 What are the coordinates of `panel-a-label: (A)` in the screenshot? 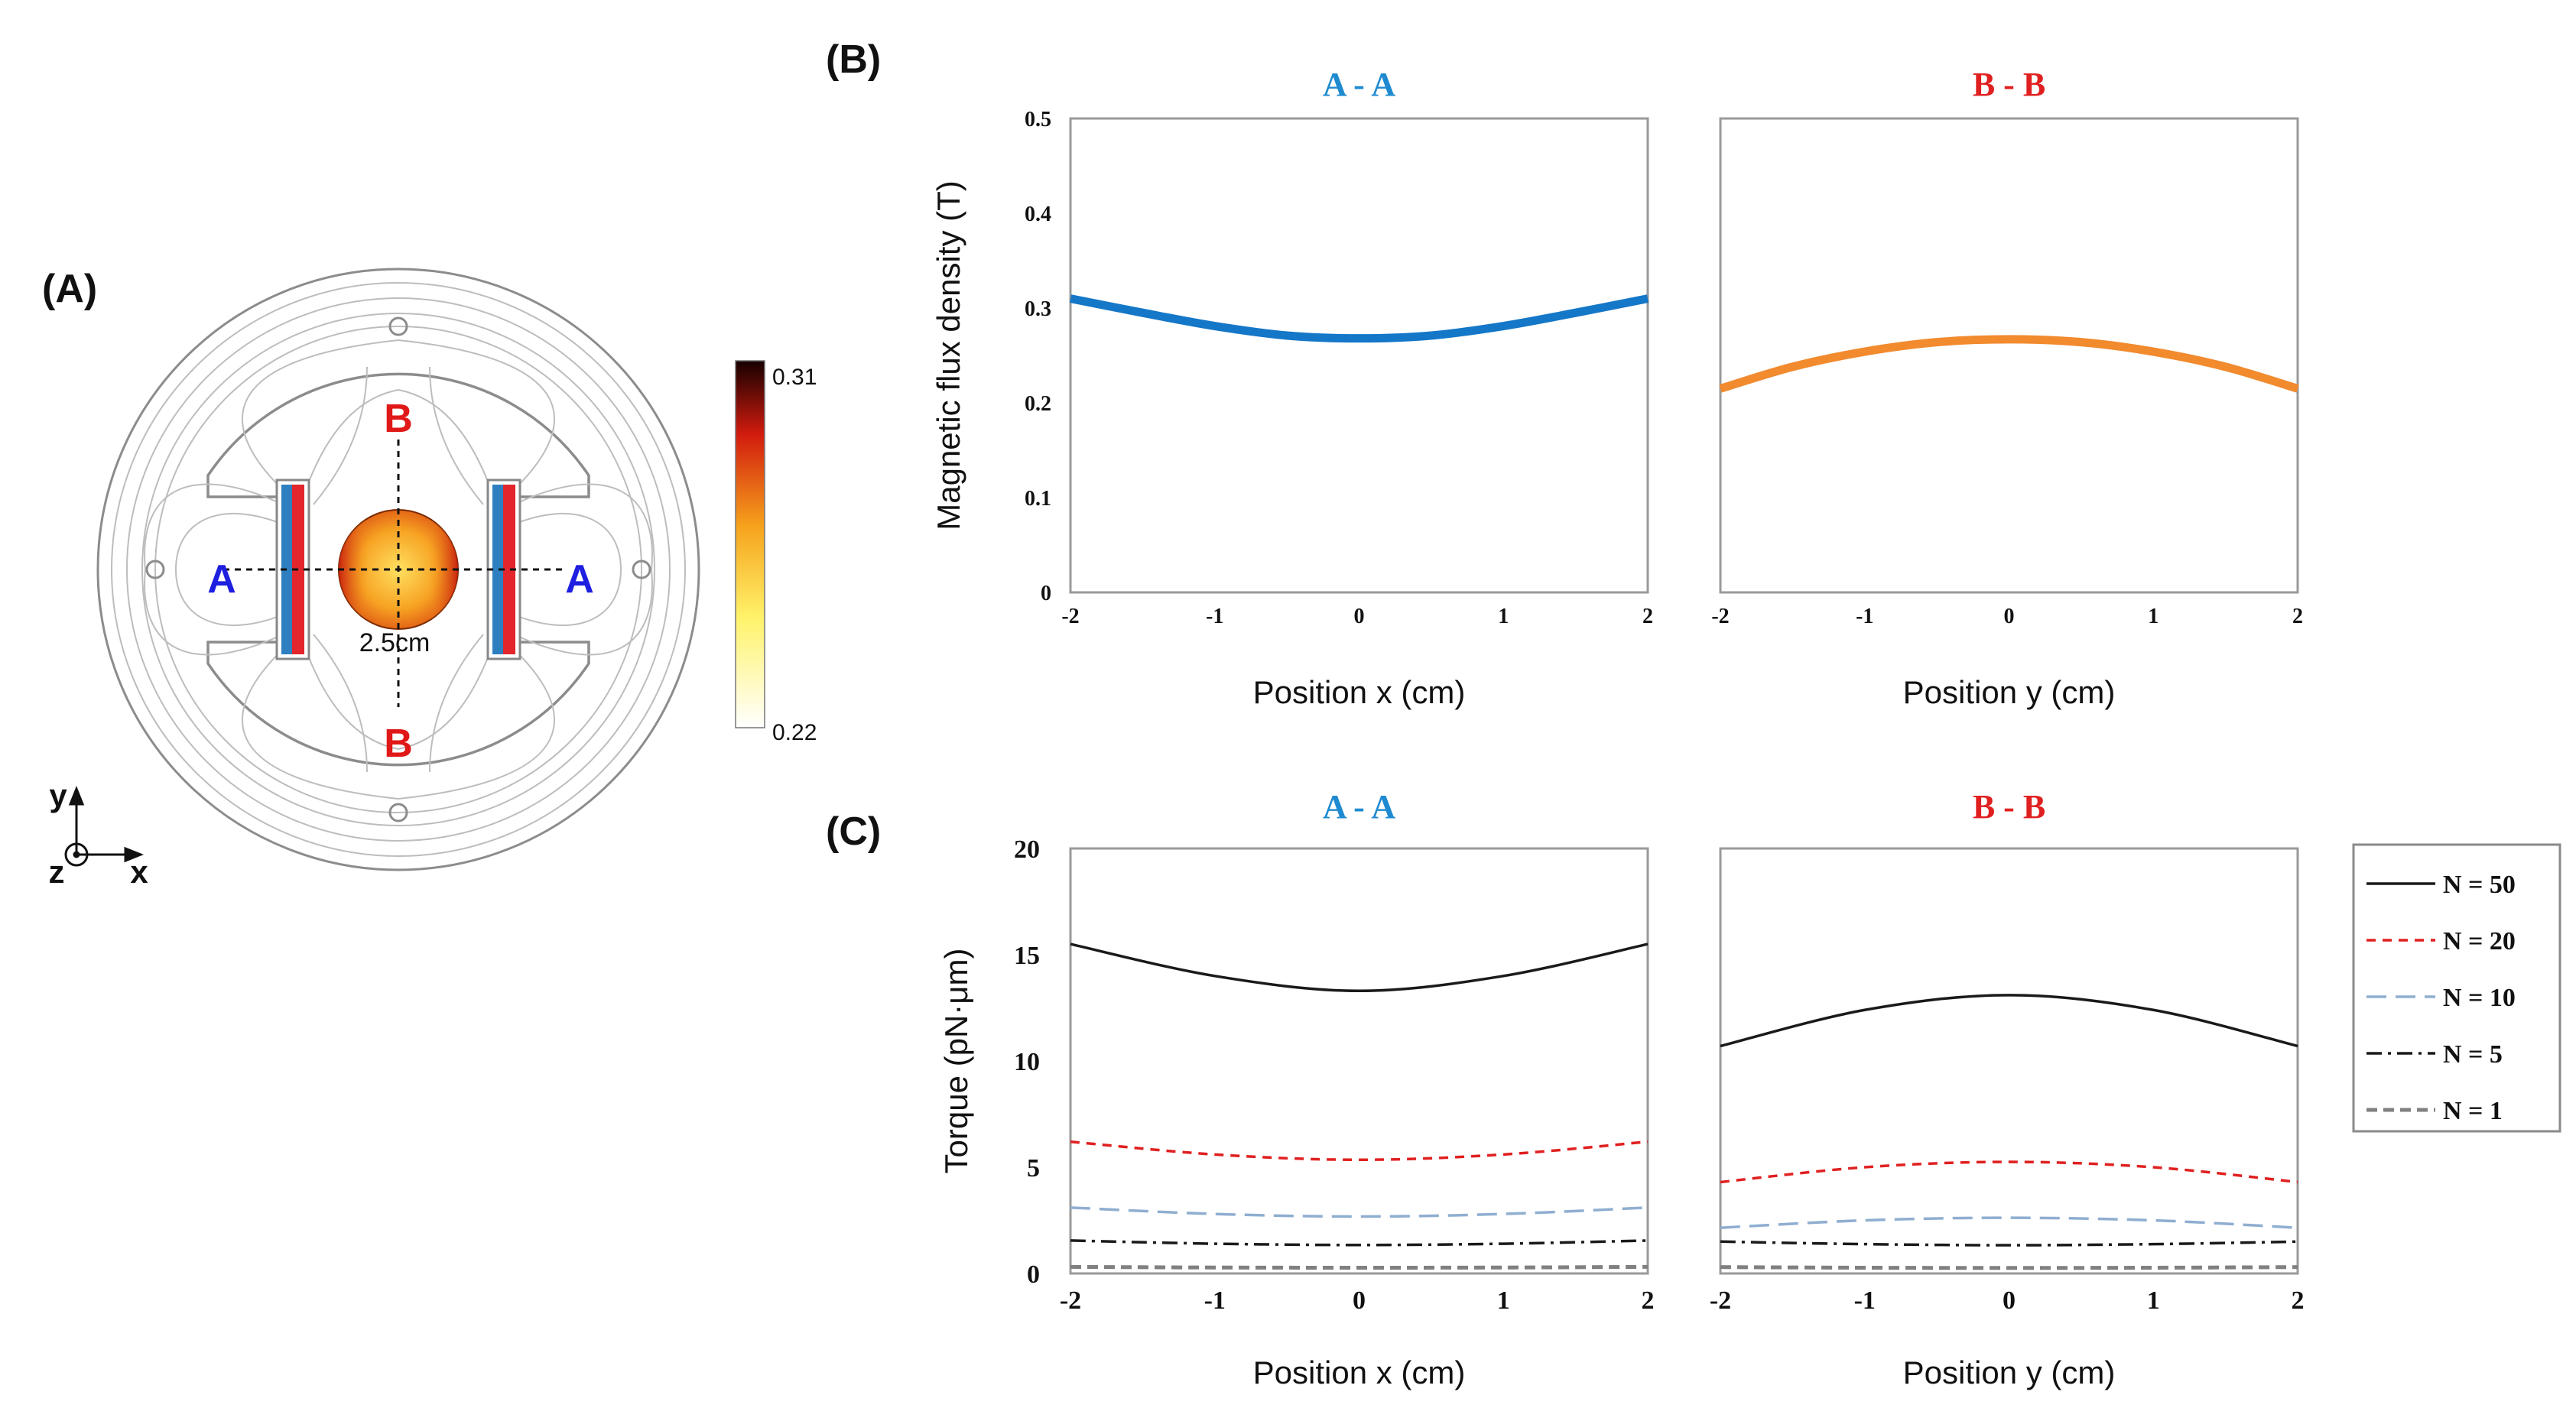 It's located at (69, 289).